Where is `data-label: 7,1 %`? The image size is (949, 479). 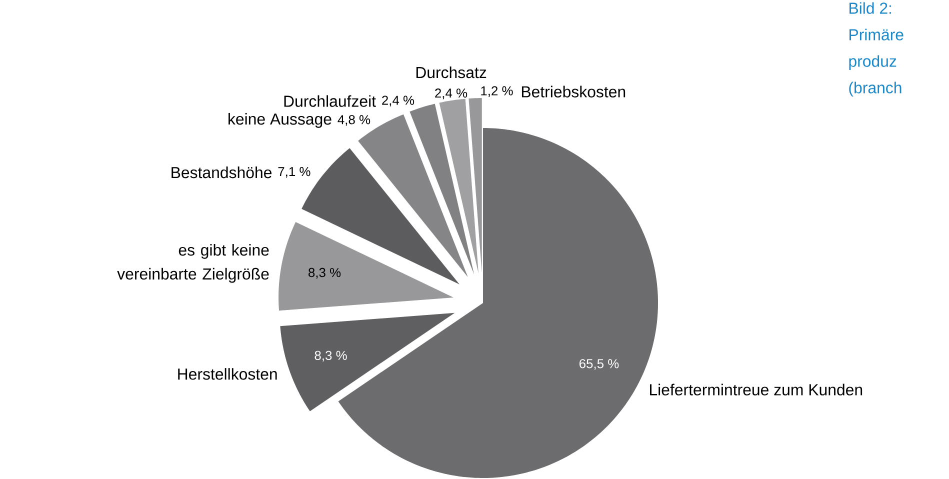
data-label: 7,1 % is located at coordinates (294, 172).